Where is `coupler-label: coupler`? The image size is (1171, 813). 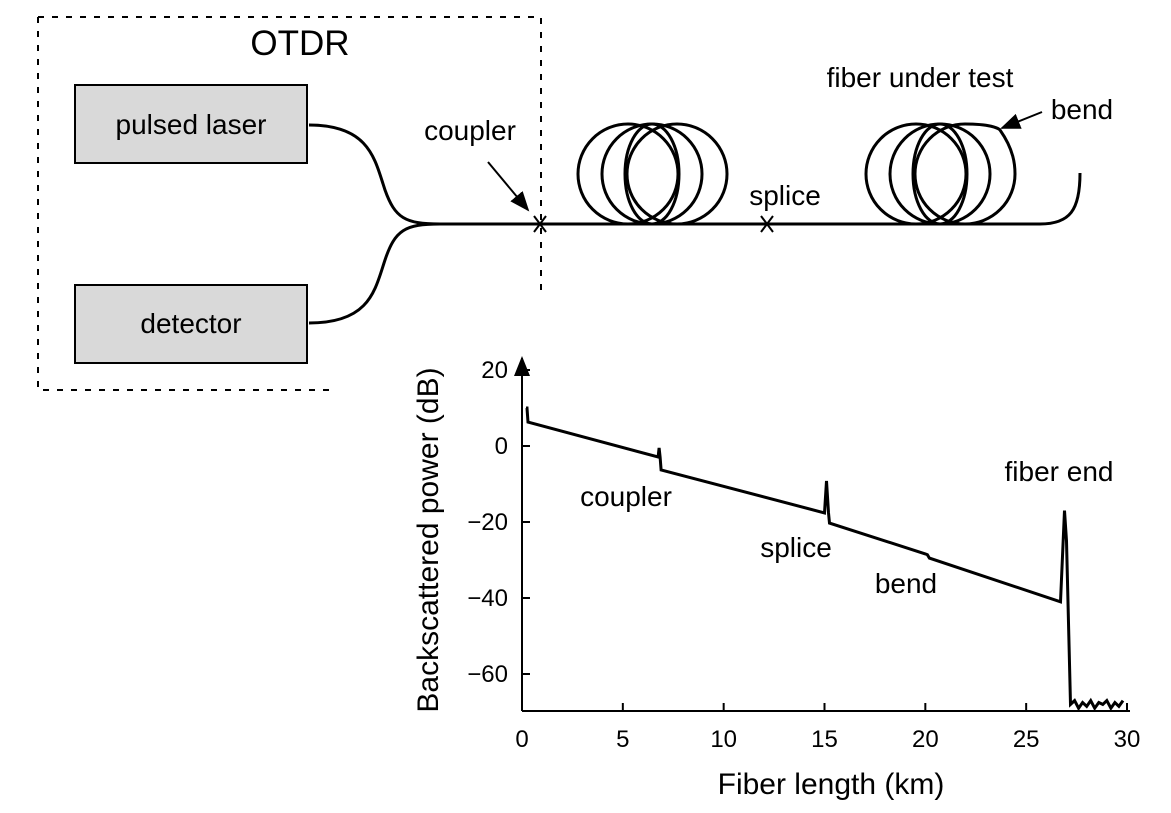
coupler-label: coupler is located at coordinates (470, 130).